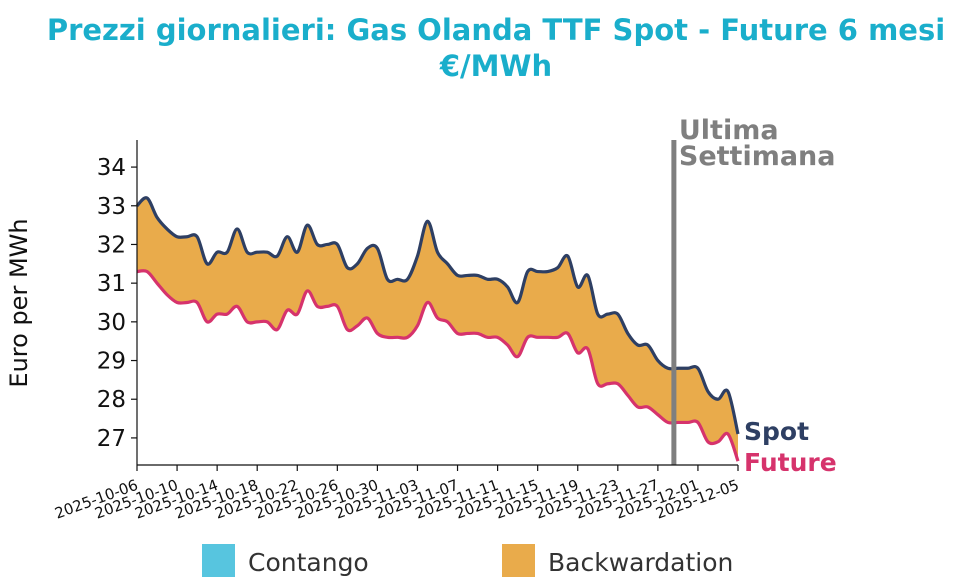 Image resolution: width=977 pixels, height=586 pixels. Describe the element at coordinates (753, 290) in the screenshot. I see `annotation-layer: Ultima Settimana` at that location.